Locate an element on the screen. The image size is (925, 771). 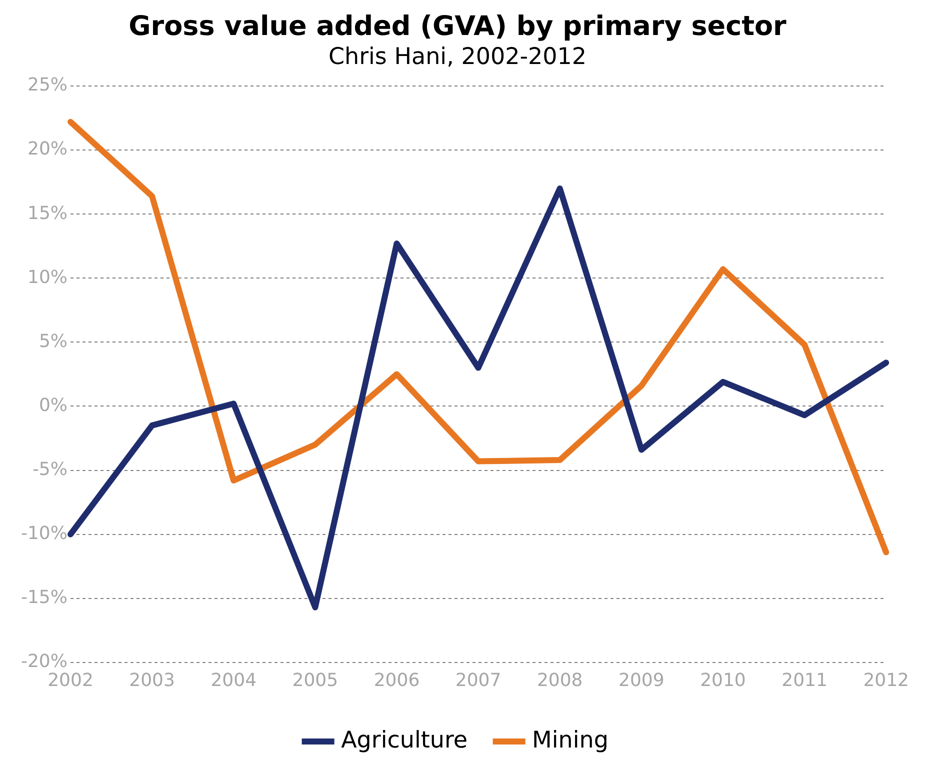
legend-label: Mining is located at coordinates (570, 740).